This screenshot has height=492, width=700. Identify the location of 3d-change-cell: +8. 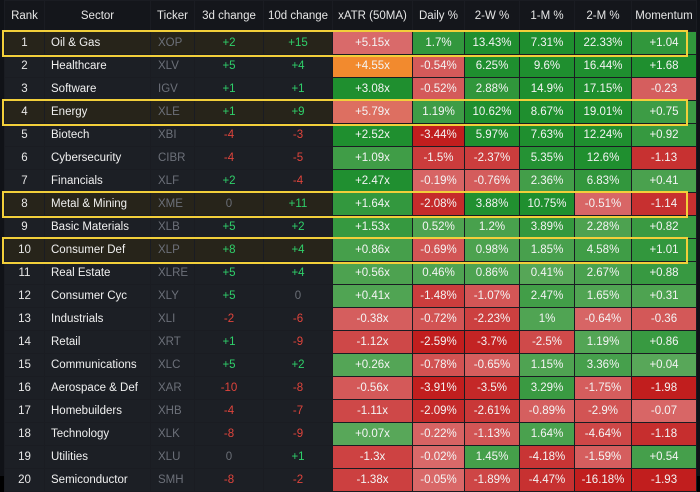
(229, 250).